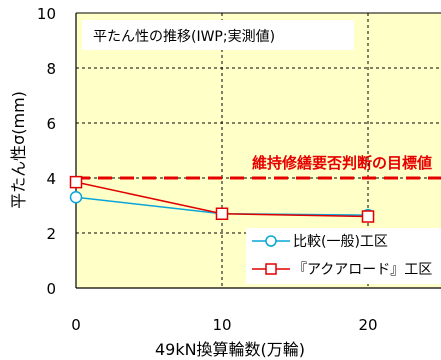 The image size is (441, 360). I want to click on x-axis-title: 49kN換算輪数(万輪), so click(230, 349).